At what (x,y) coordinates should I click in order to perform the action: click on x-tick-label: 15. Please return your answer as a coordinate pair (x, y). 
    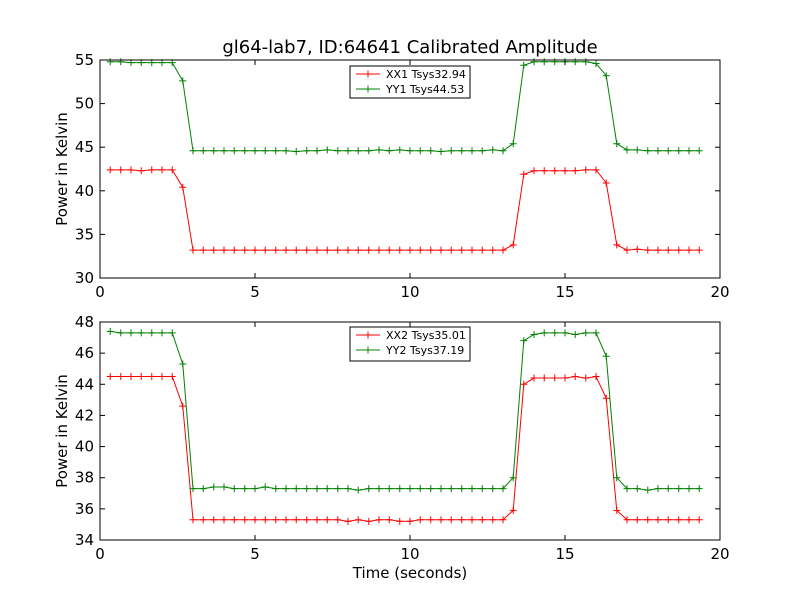
    Looking at the image, I should click on (564, 292).